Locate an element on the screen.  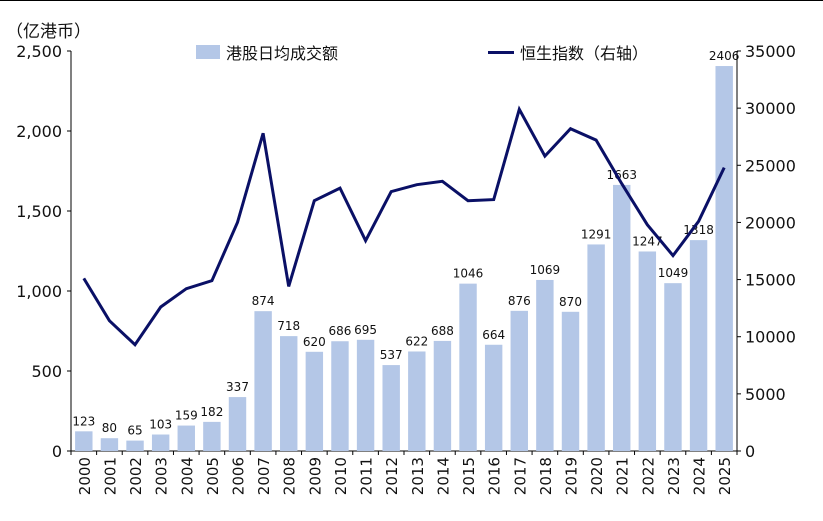
top-rule is located at coordinates (411, 0).